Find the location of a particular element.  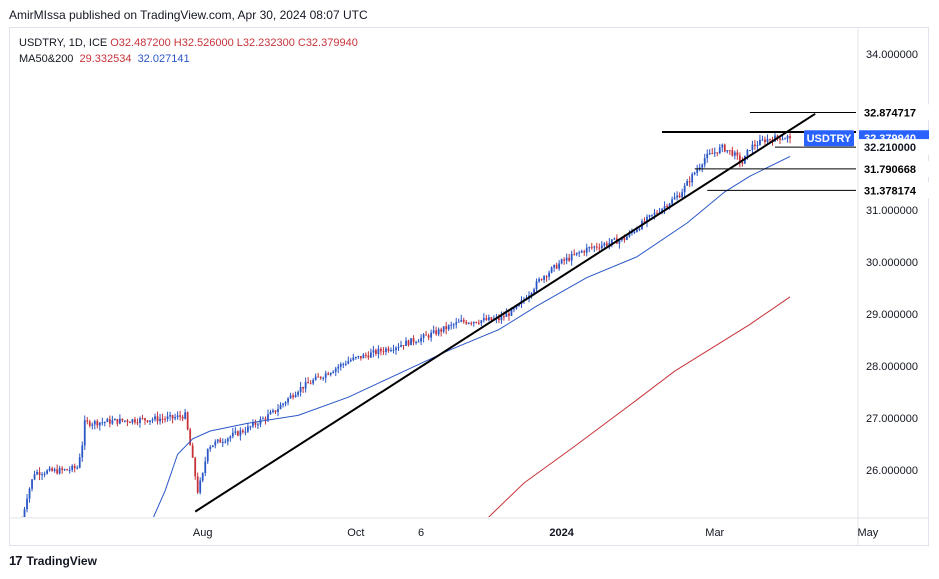

y-tick-label: 34.000000 is located at coordinates (892, 55).